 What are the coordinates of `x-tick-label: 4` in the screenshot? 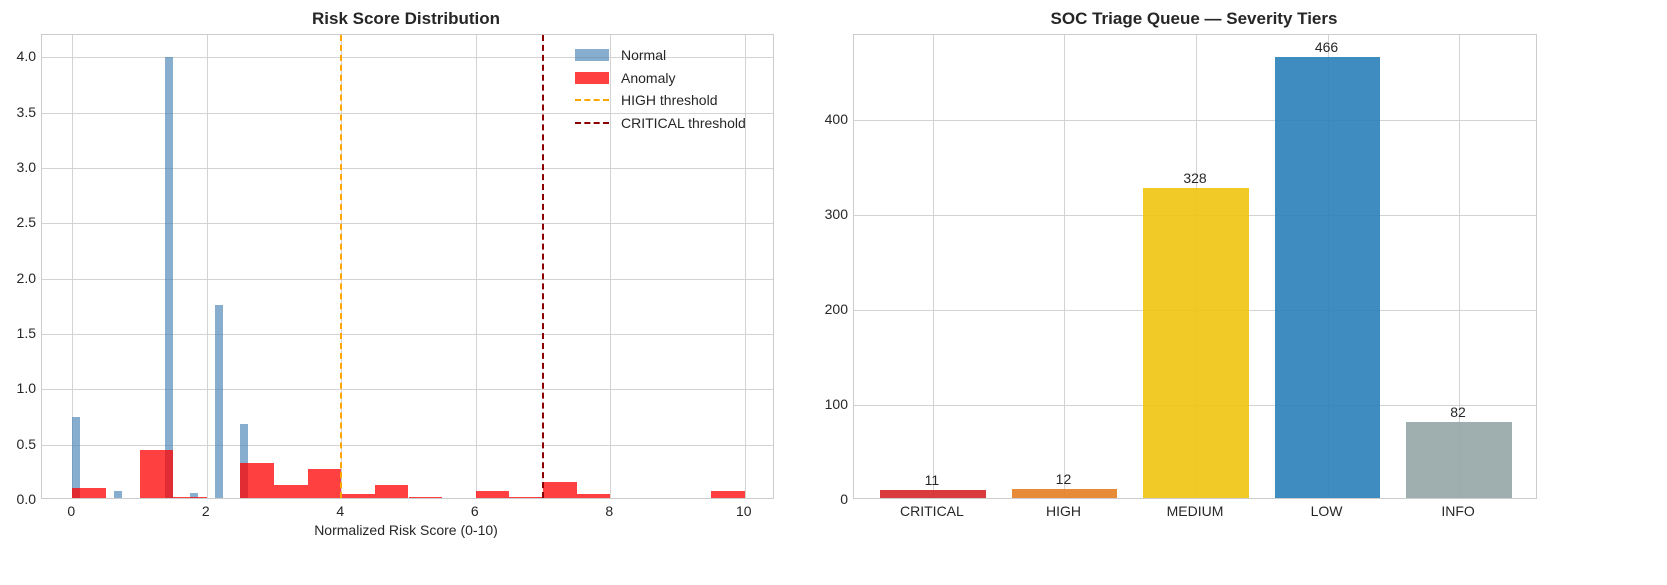 It's located at (340, 511).